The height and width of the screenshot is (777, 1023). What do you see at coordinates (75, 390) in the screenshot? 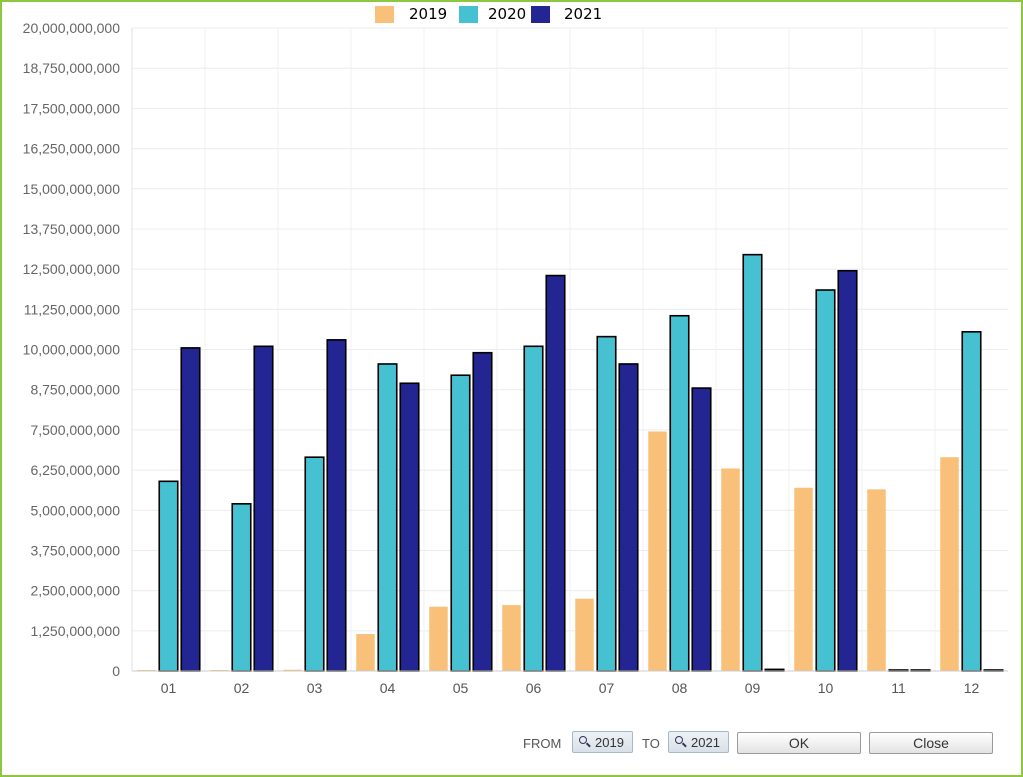
I see `y-tick-label: 8,750,000,000` at bounding box center [75, 390].